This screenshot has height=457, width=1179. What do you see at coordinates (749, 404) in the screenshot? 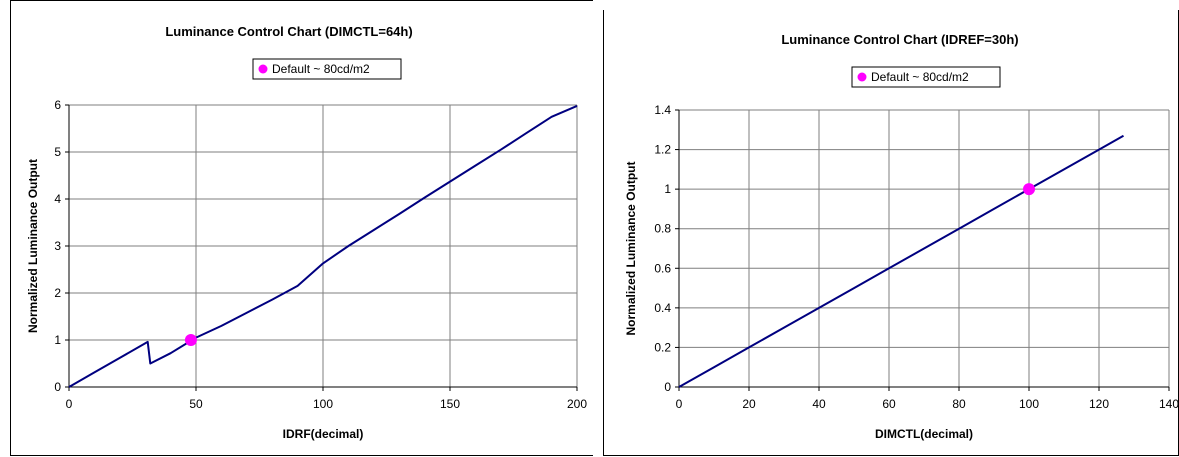
I see `x-tick-label: 20` at bounding box center [749, 404].